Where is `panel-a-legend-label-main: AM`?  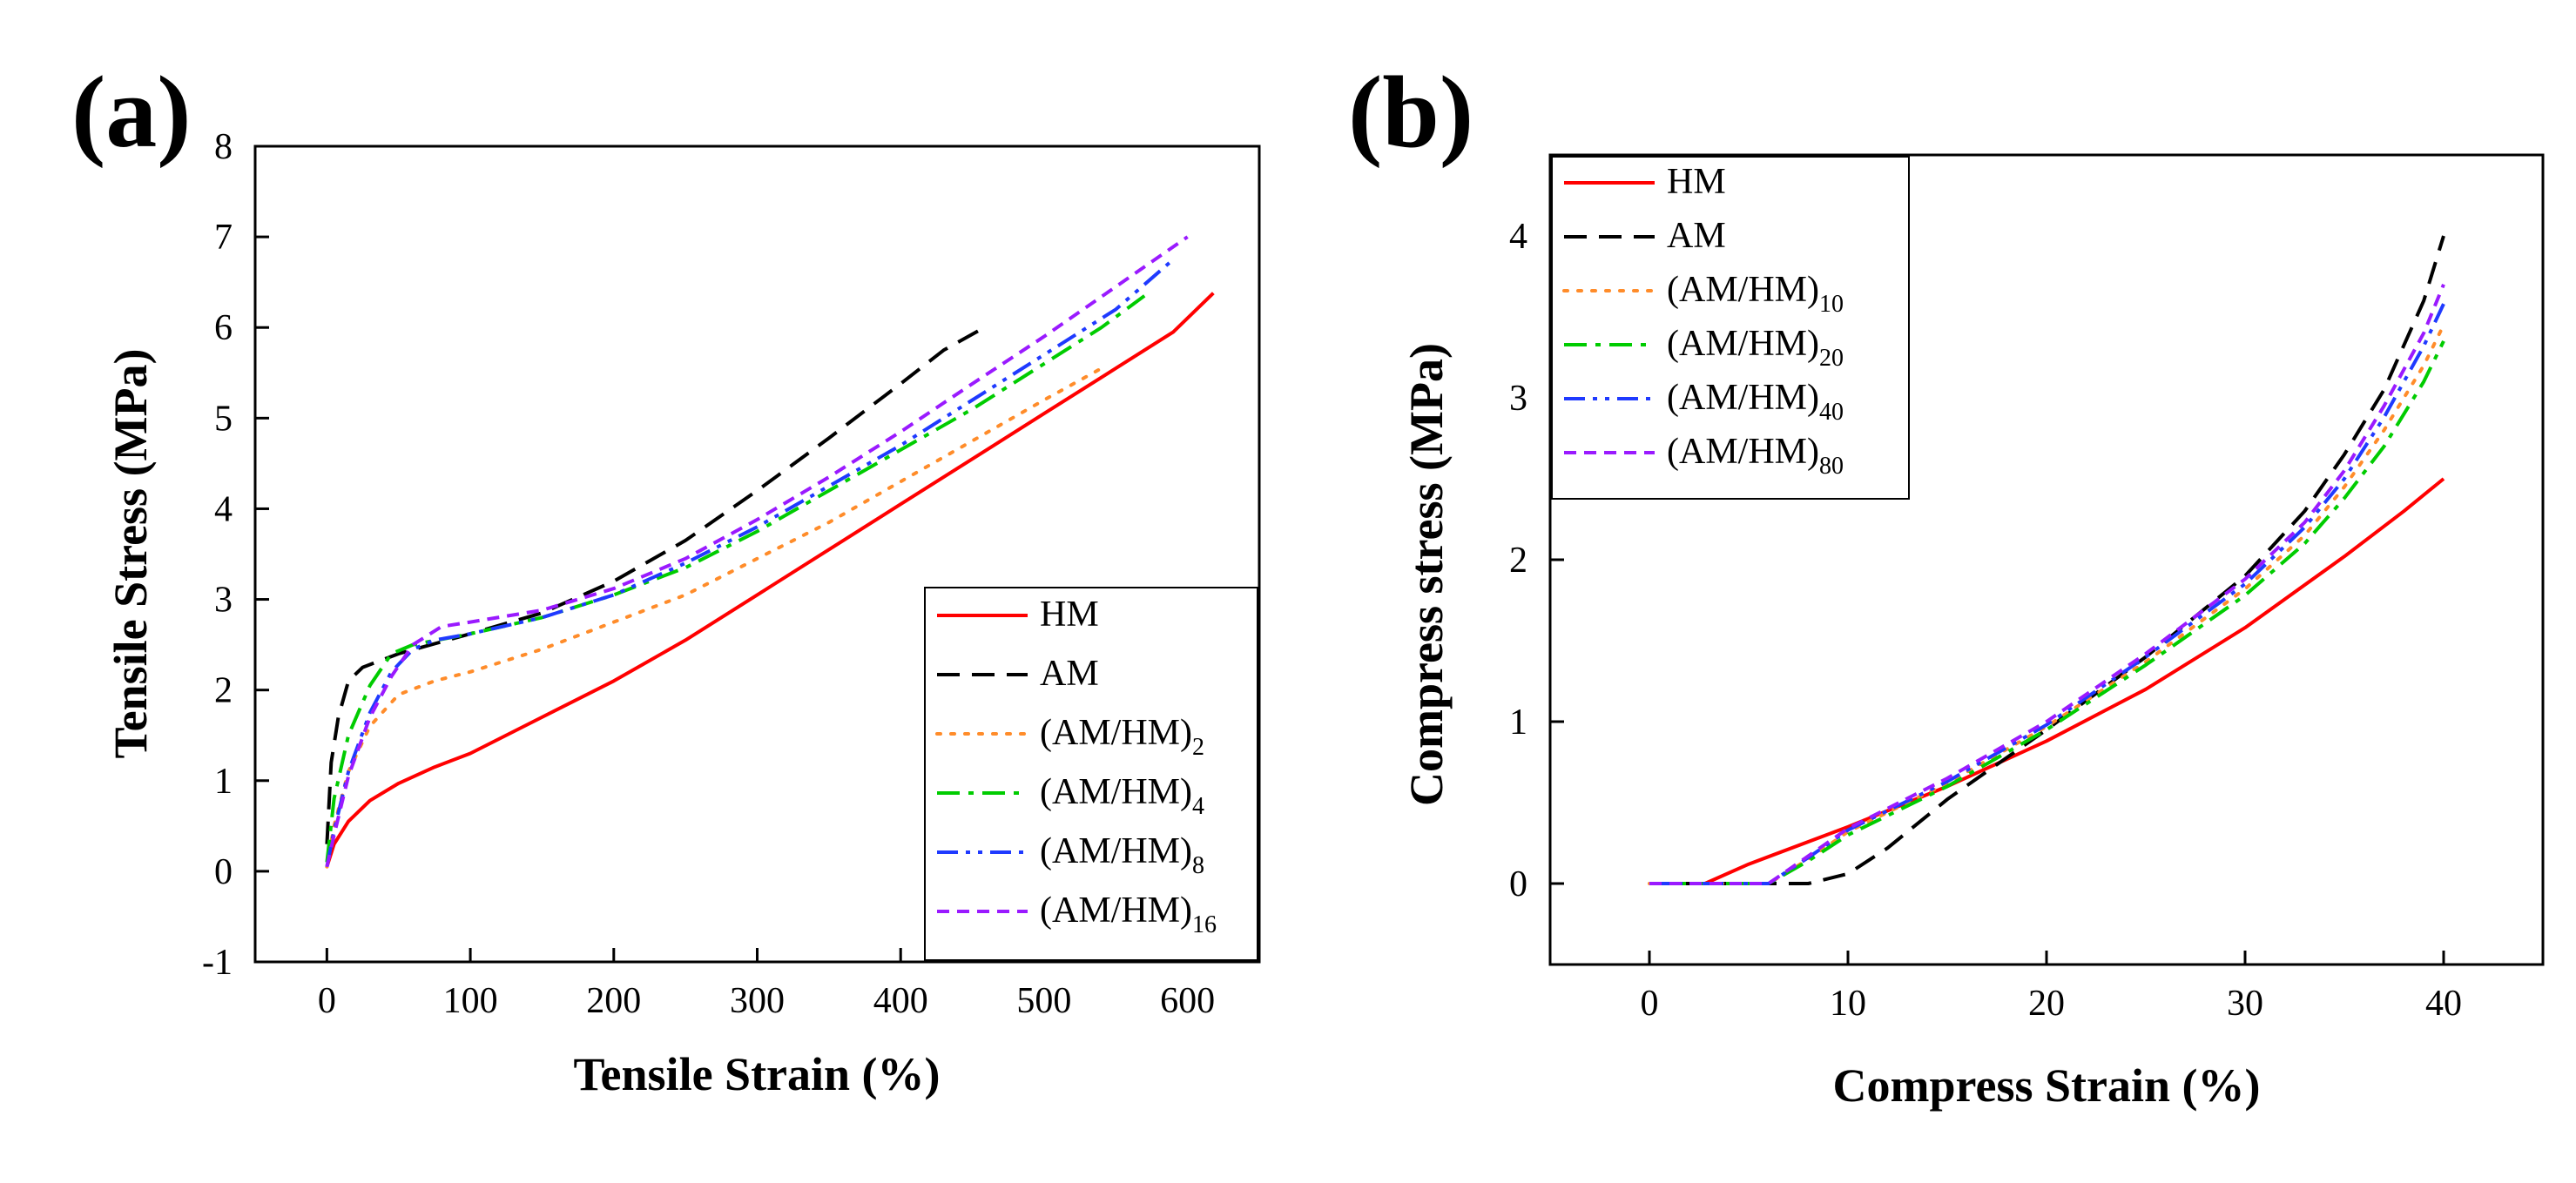 panel-a-legend-label-main: AM is located at coordinates (1070, 674).